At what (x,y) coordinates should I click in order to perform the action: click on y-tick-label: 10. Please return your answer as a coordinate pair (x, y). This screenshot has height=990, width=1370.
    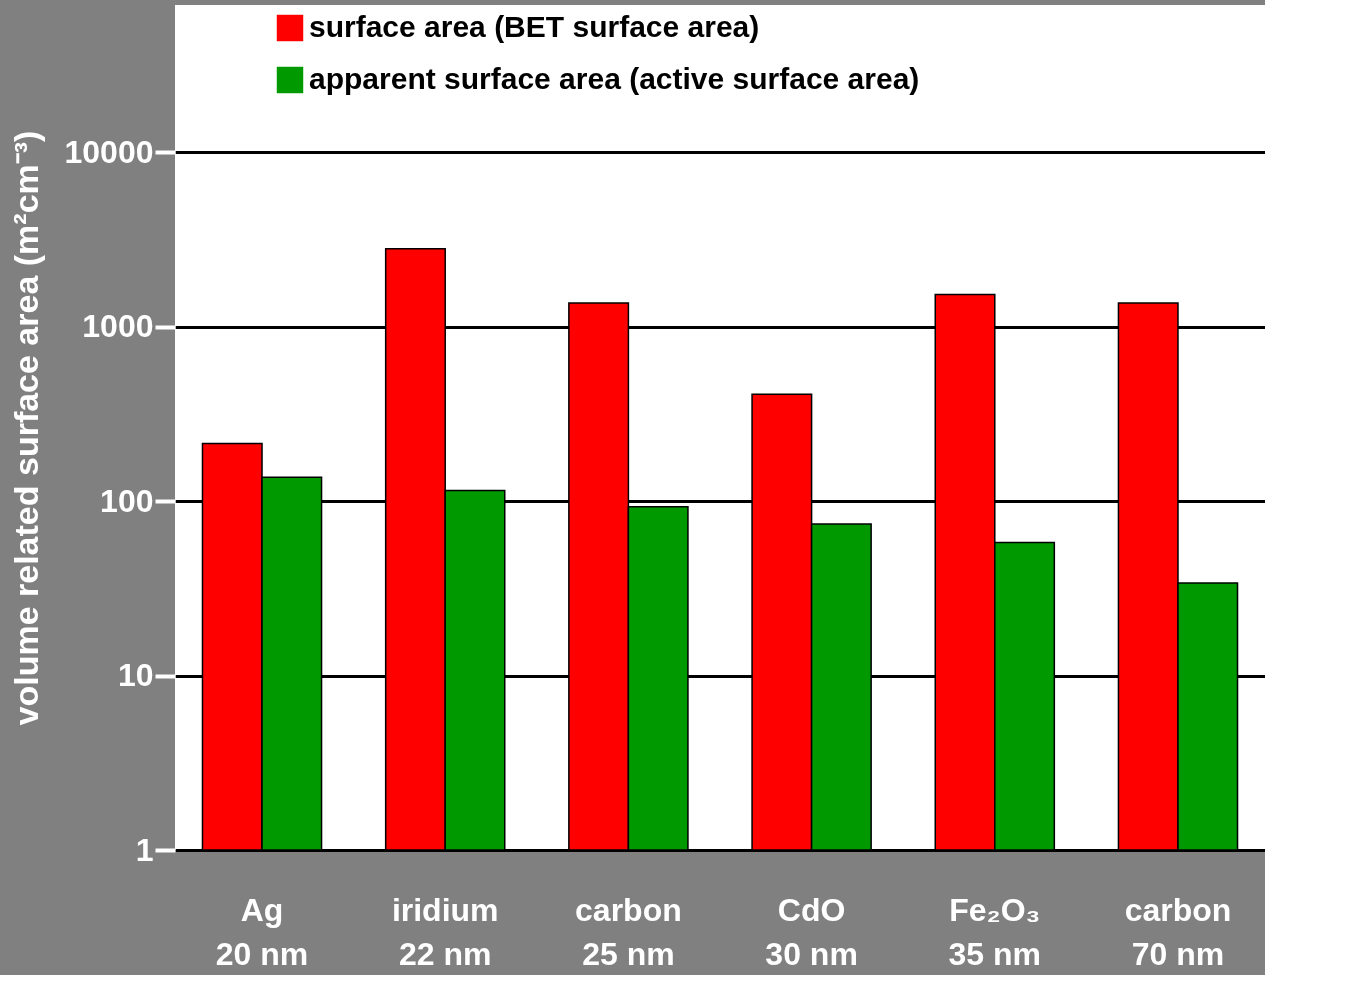
    Looking at the image, I should click on (135, 675).